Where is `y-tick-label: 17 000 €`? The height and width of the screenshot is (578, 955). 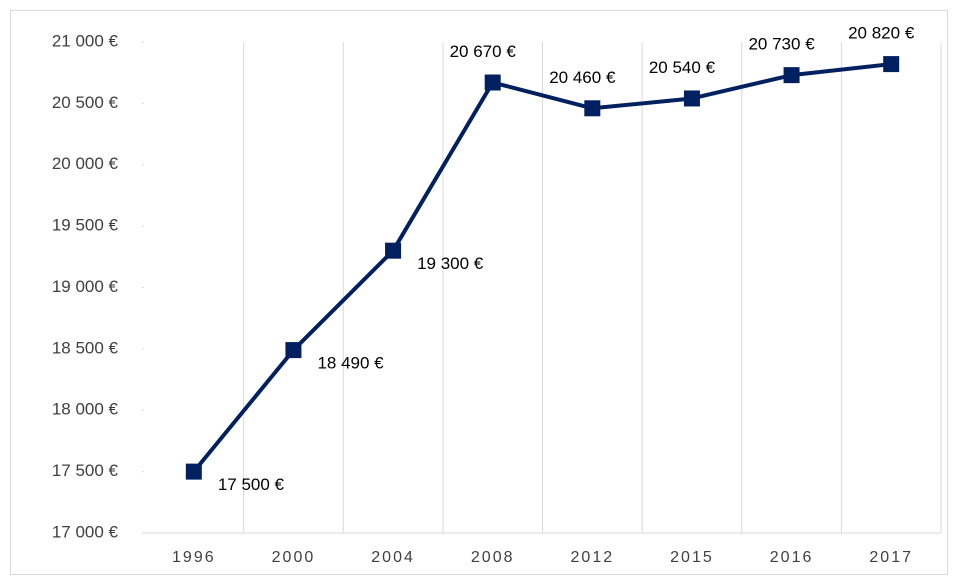
y-tick-label: 17 000 € is located at coordinates (85, 531).